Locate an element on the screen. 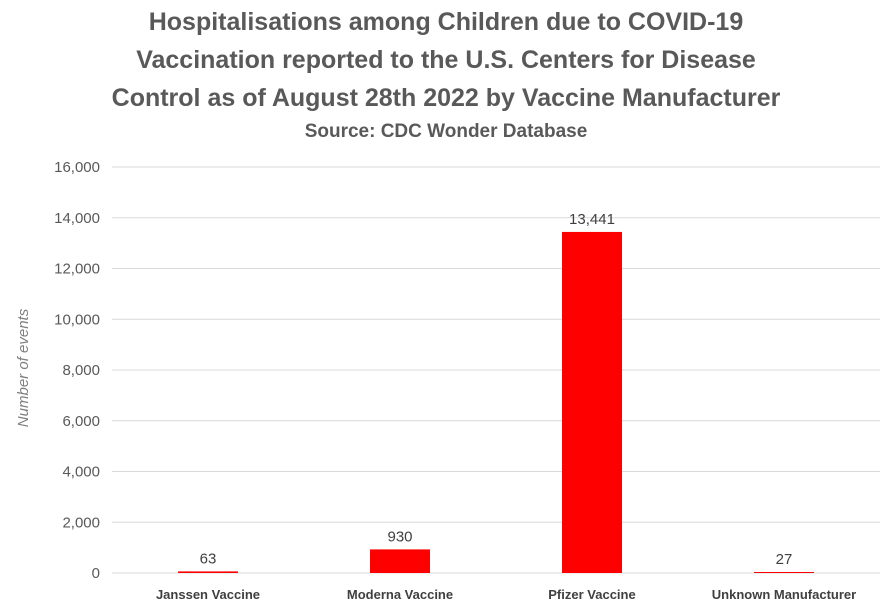  y-tick-label: 2,000 is located at coordinates (81, 522).